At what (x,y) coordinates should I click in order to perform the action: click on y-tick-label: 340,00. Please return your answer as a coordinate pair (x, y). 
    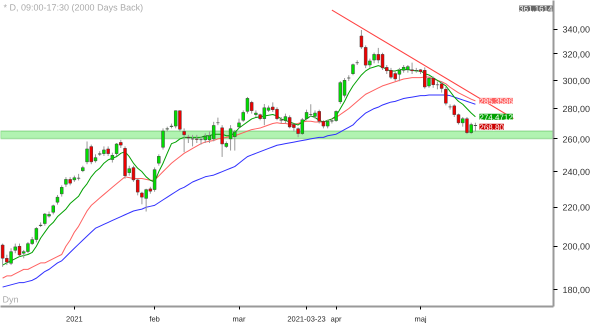
    Looking at the image, I should click on (576, 29).